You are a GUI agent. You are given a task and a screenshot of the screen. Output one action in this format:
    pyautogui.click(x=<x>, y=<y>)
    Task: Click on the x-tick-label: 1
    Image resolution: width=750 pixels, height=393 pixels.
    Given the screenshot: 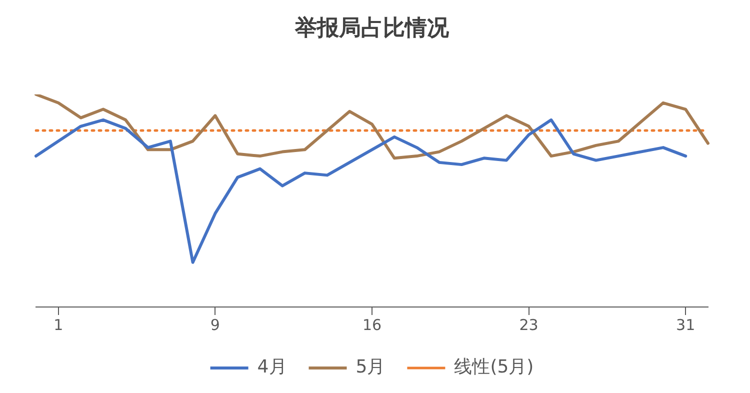 What is the action you would take?
    pyautogui.click(x=59, y=325)
    